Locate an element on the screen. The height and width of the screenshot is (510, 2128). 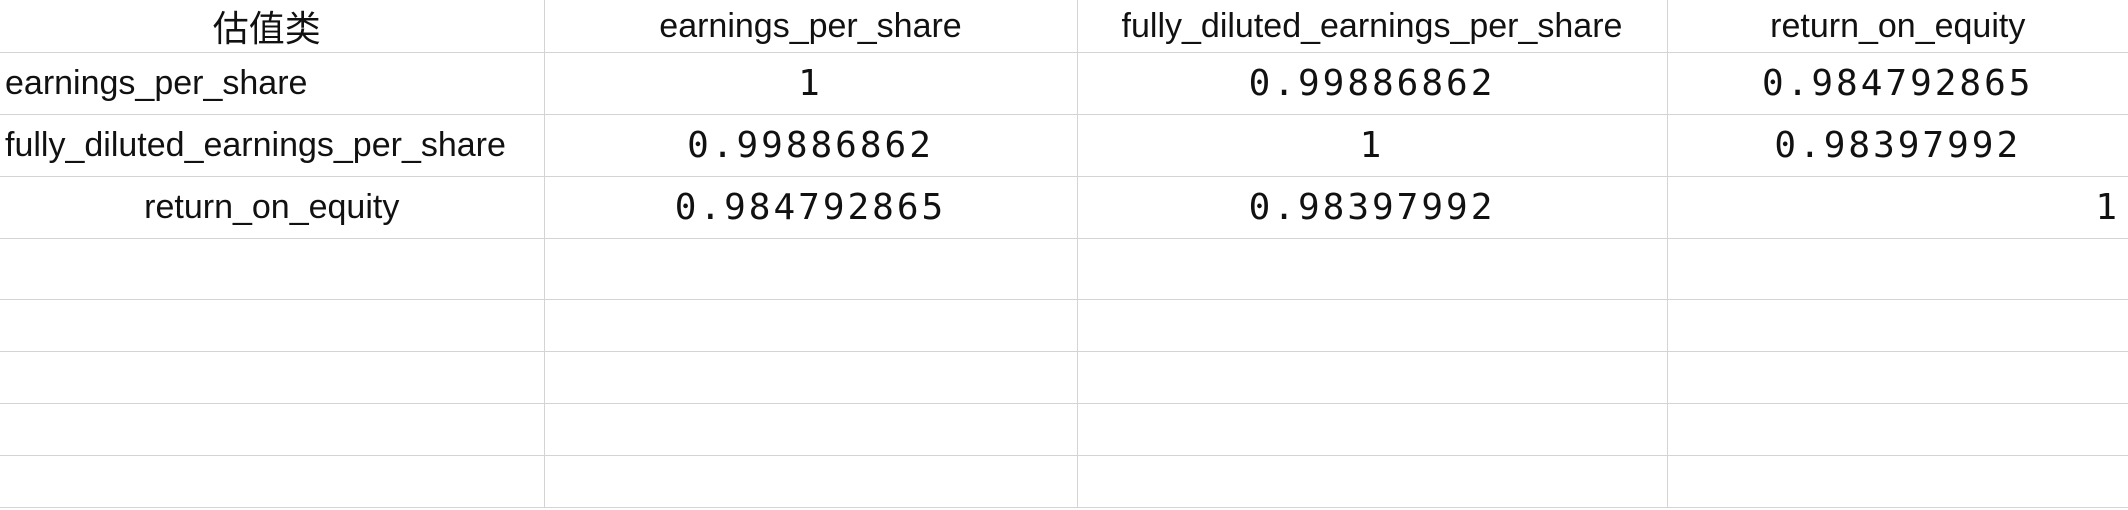
header-cell-return-on-equity: return_on_equity is located at coordinates (1897, 26).